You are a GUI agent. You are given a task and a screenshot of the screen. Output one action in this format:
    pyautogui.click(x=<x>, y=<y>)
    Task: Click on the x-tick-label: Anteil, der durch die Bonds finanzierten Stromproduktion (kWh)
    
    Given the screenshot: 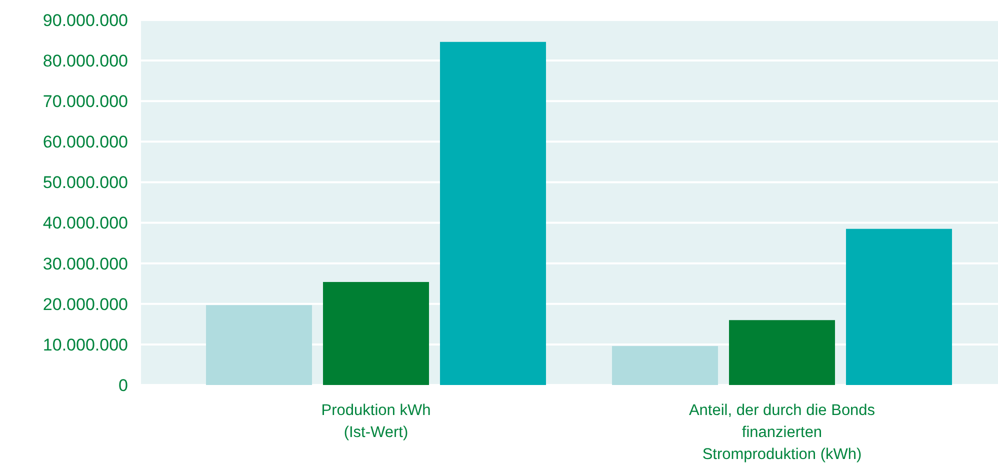 What is the action you would take?
    pyautogui.click(x=782, y=432)
    